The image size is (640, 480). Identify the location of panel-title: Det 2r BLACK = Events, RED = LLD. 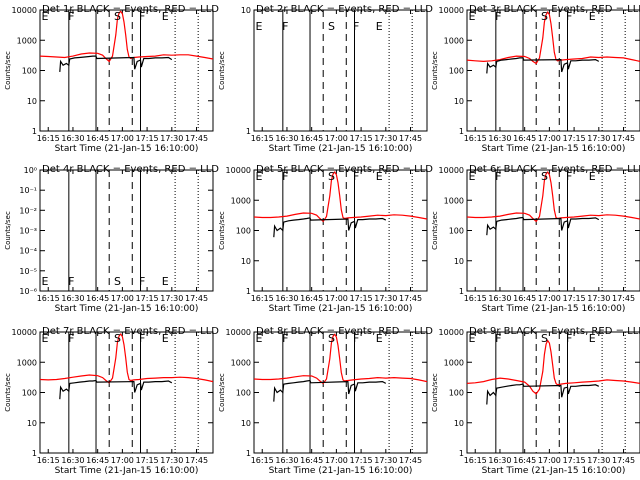
(344, 9).